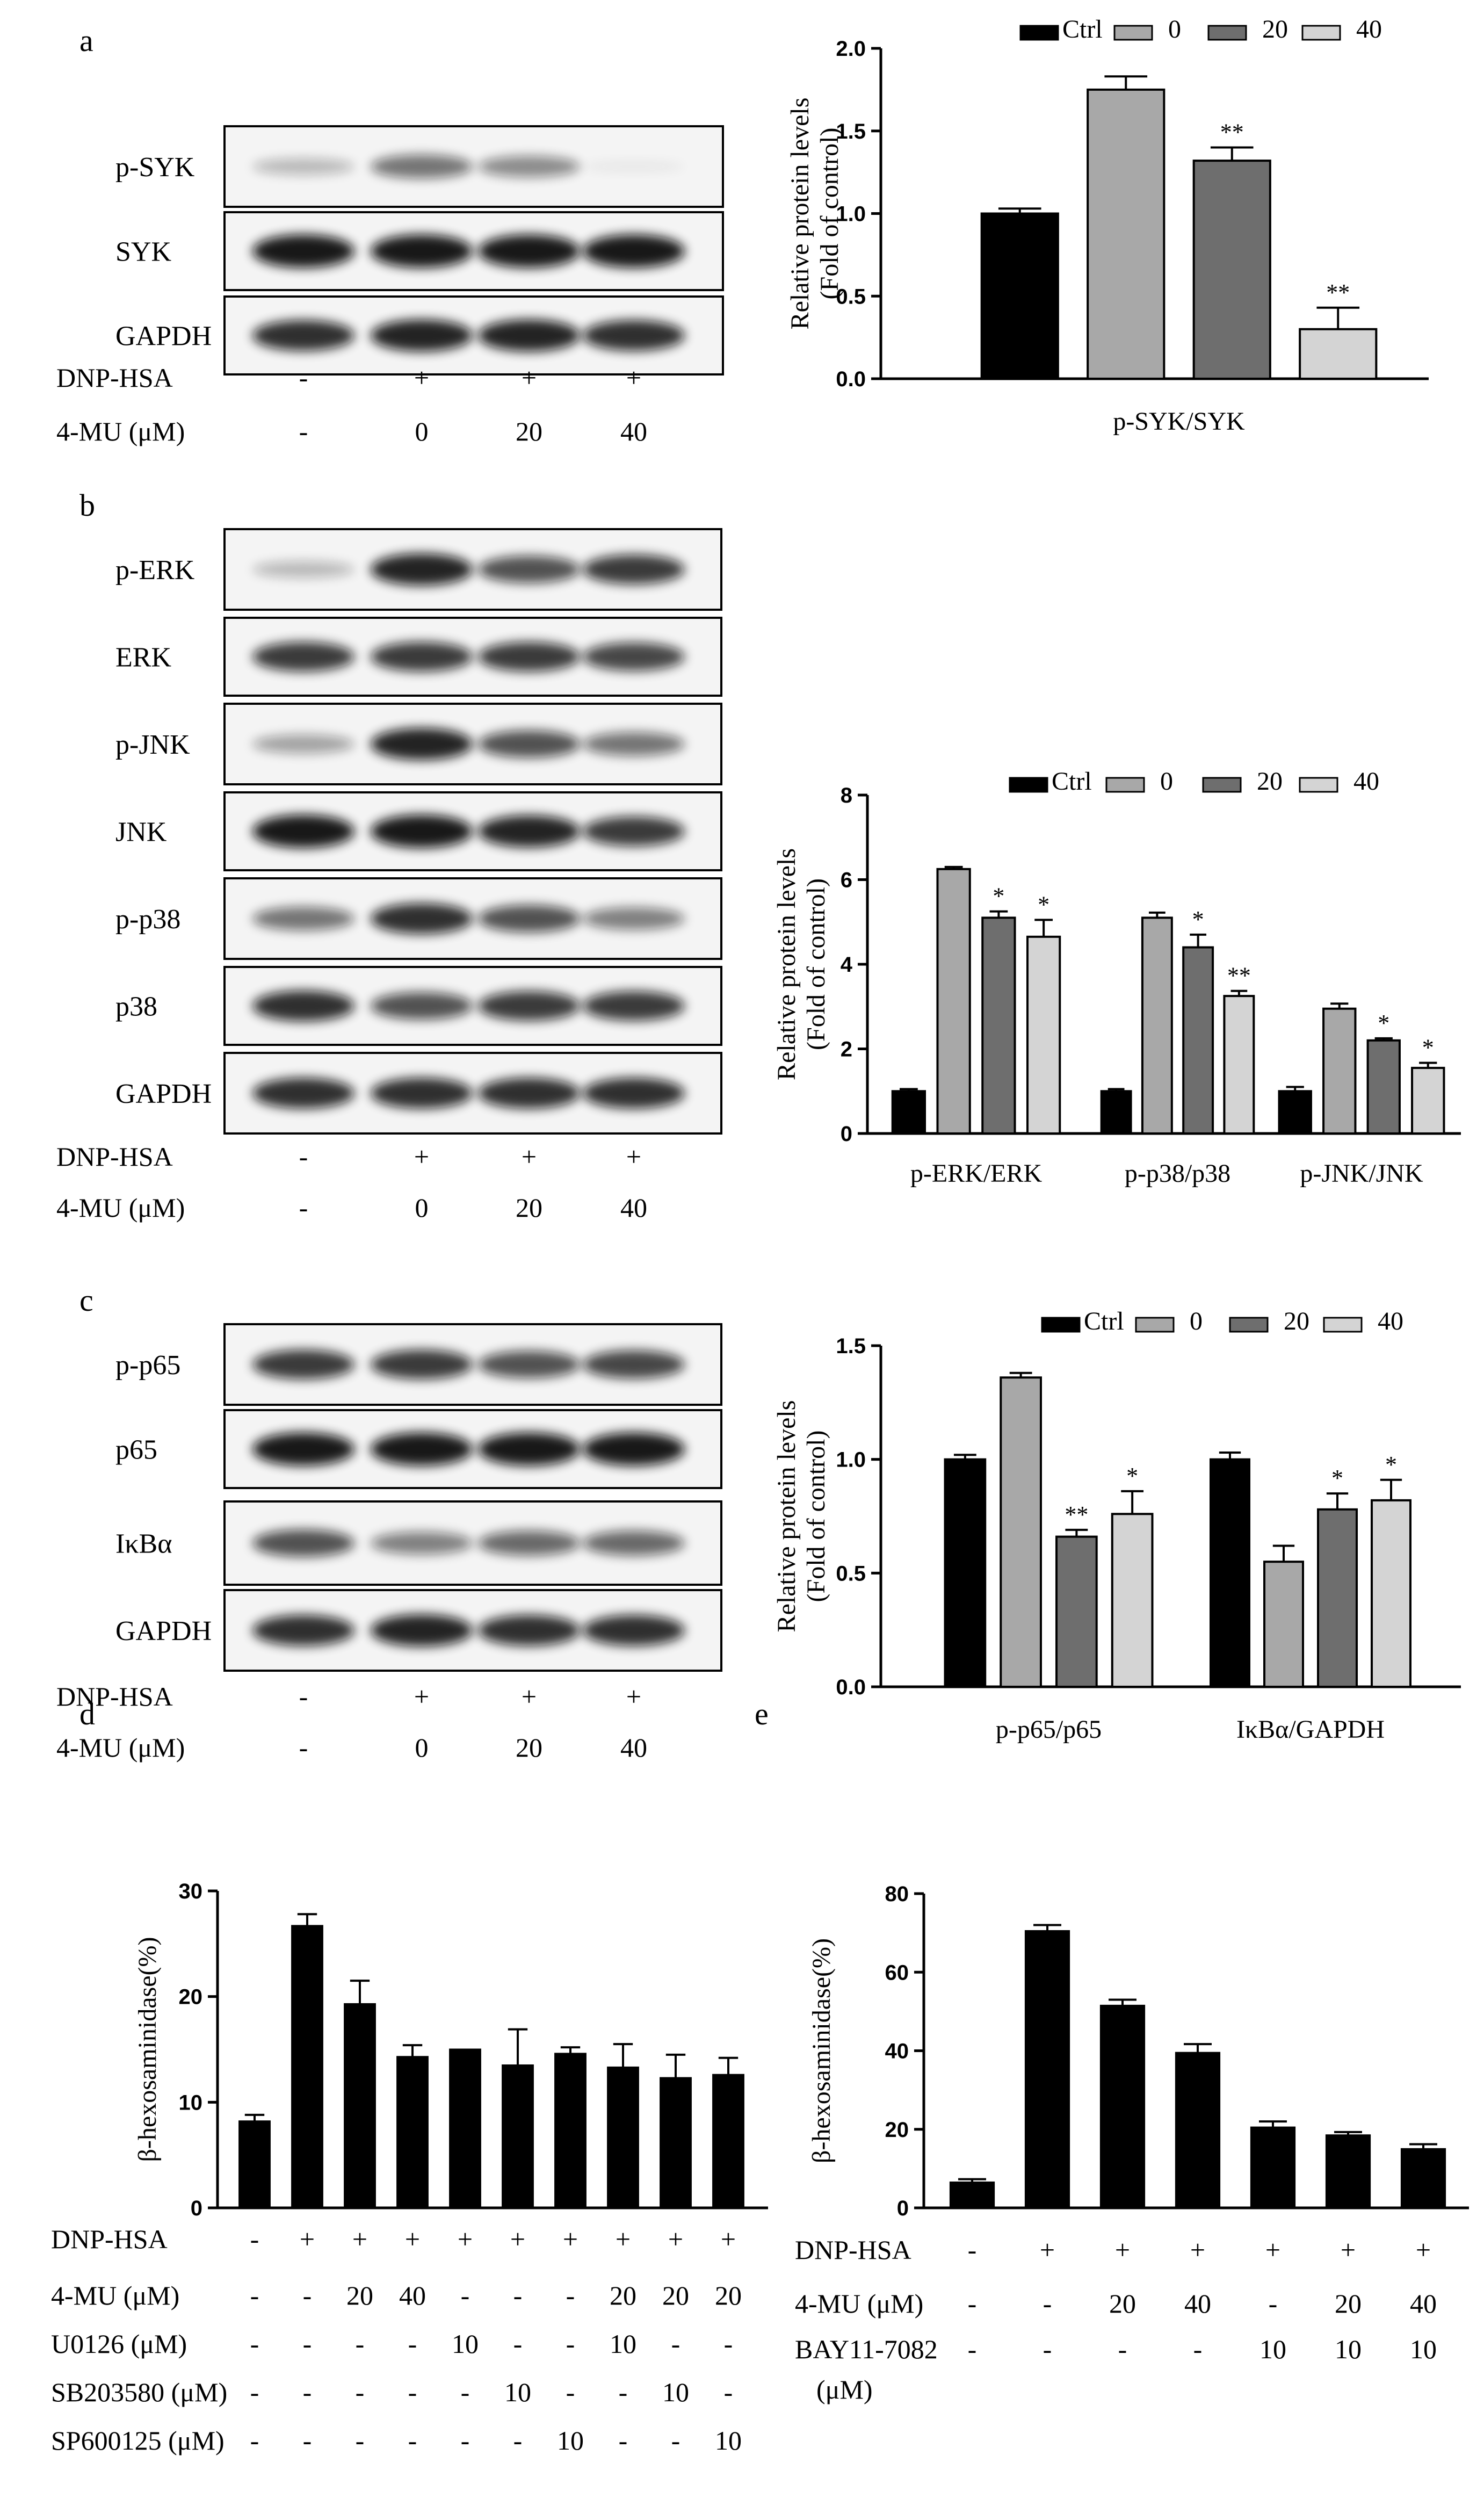 This screenshot has height=2513, width=1484. What do you see at coordinates (821, 2050) in the screenshot?
I see `y-axis-title-e: β-hexosaminidase(%)` at bounding box center [821, 2050].